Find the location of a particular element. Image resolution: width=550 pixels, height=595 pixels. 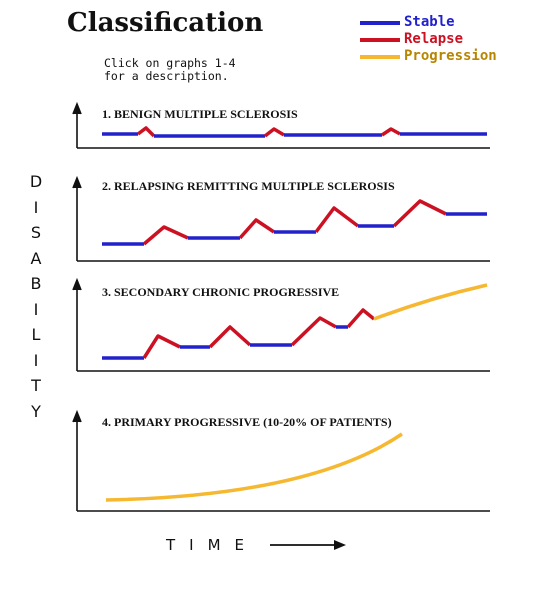

instructions-text: Click on graphs 1-4 for a description. is located at coordinates (170, 69).